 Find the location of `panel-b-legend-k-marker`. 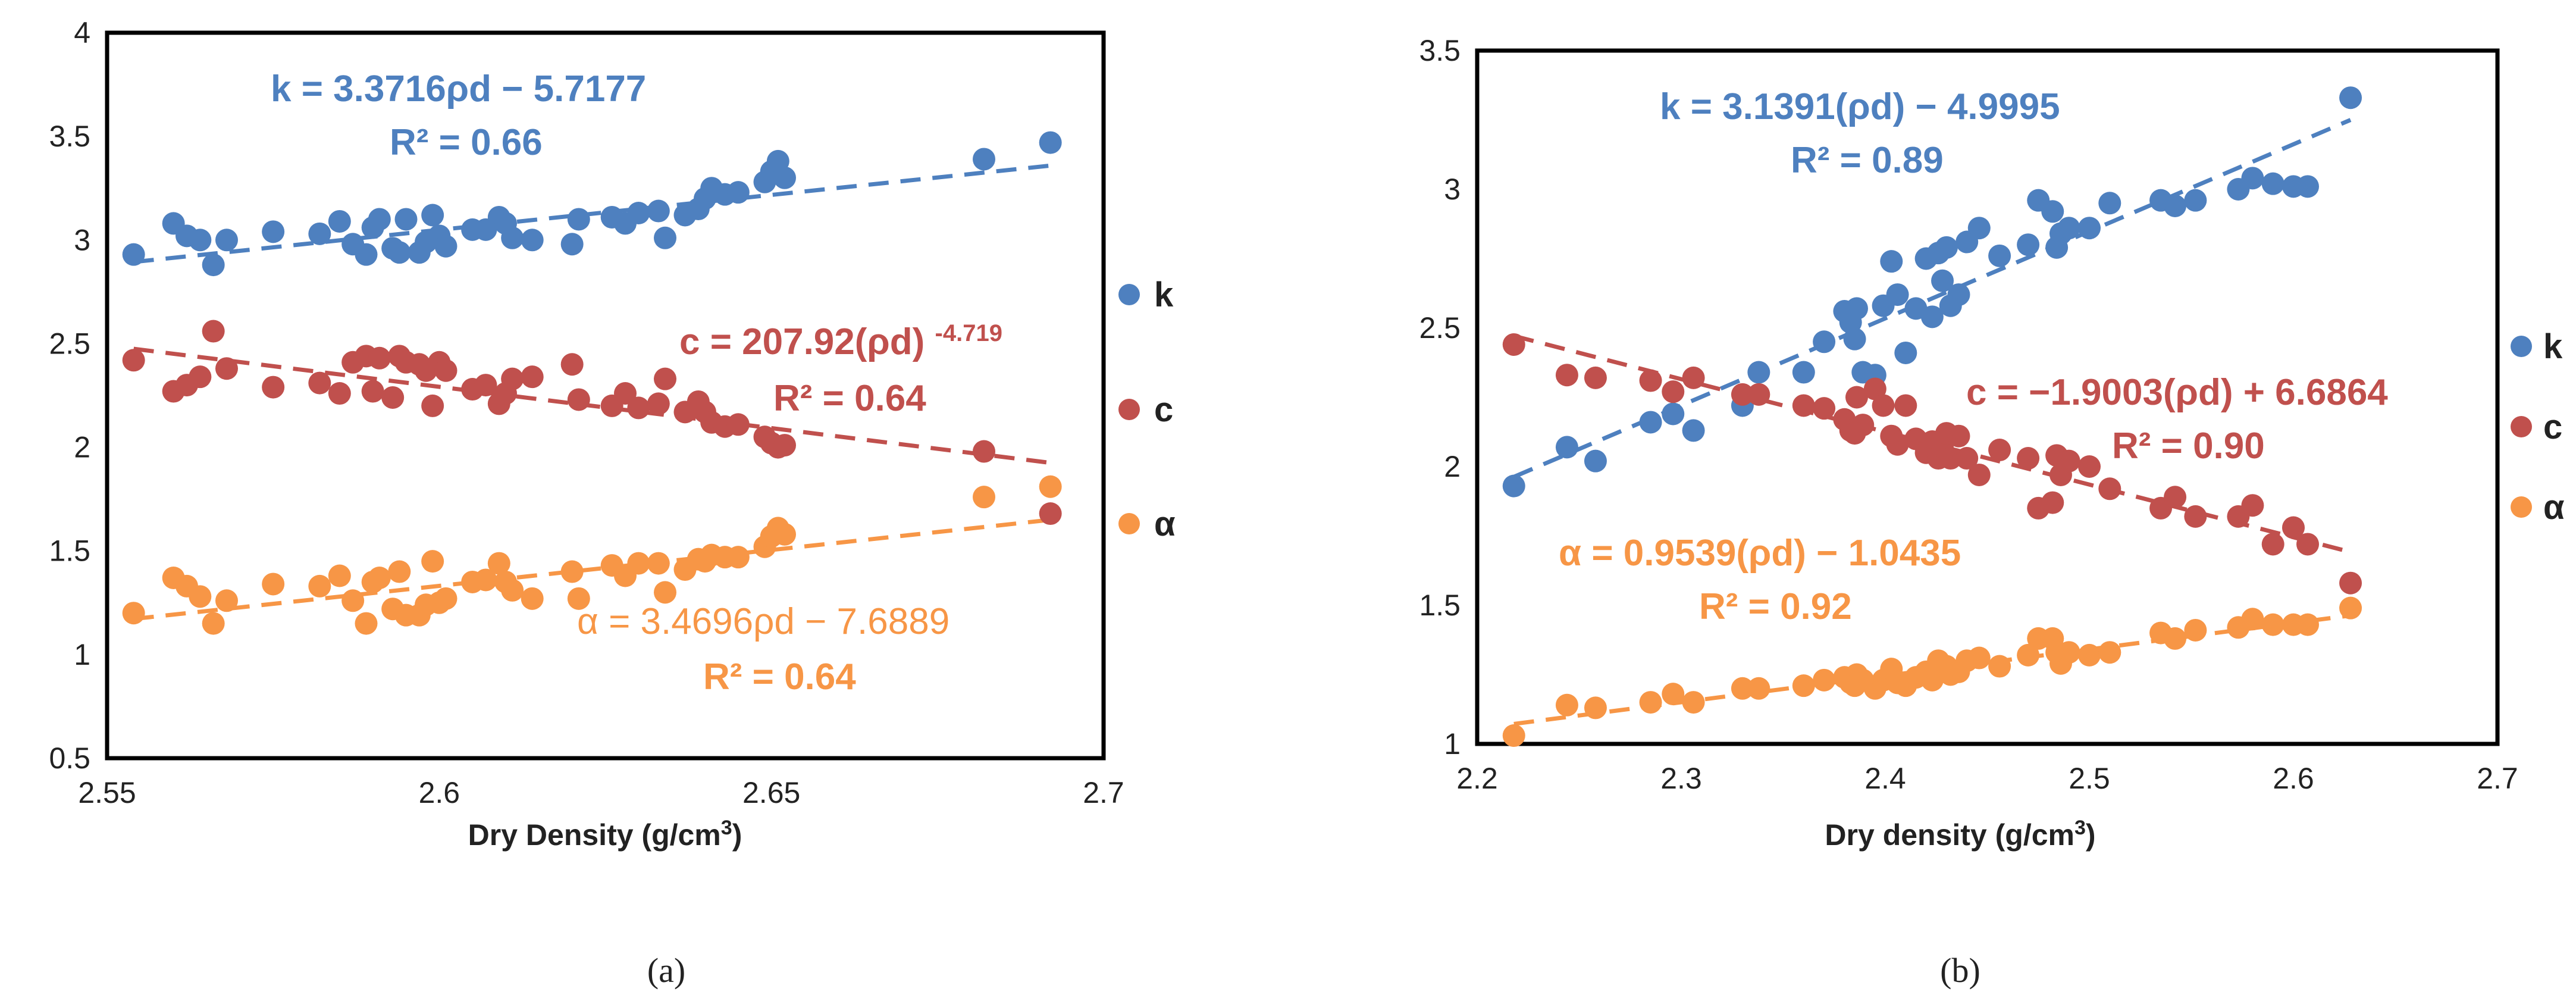

panel-b-legend-k-marker is located at coordinates (2521, 346).